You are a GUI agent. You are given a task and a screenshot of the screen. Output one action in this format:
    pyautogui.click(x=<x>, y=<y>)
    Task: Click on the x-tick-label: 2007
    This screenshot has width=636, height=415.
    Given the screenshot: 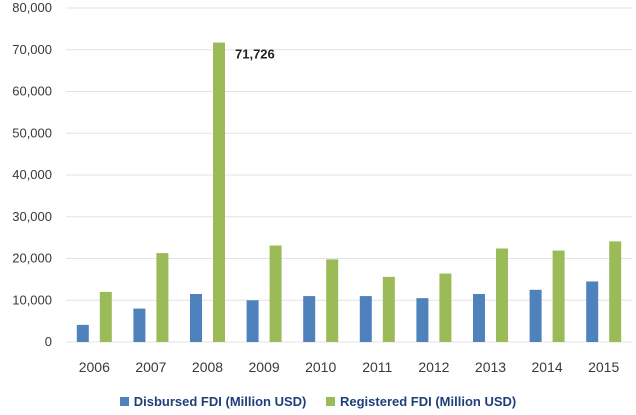 What is the action you would take?
    pyautogui.click(x=150, y=367)
    